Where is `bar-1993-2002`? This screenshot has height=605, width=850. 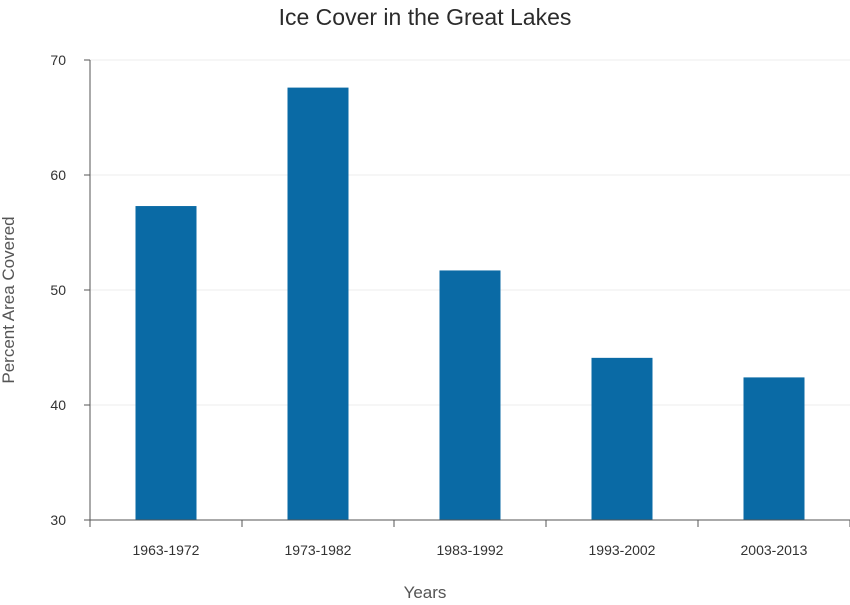
bar-1993-2002 is located at coordinates (622, 438).